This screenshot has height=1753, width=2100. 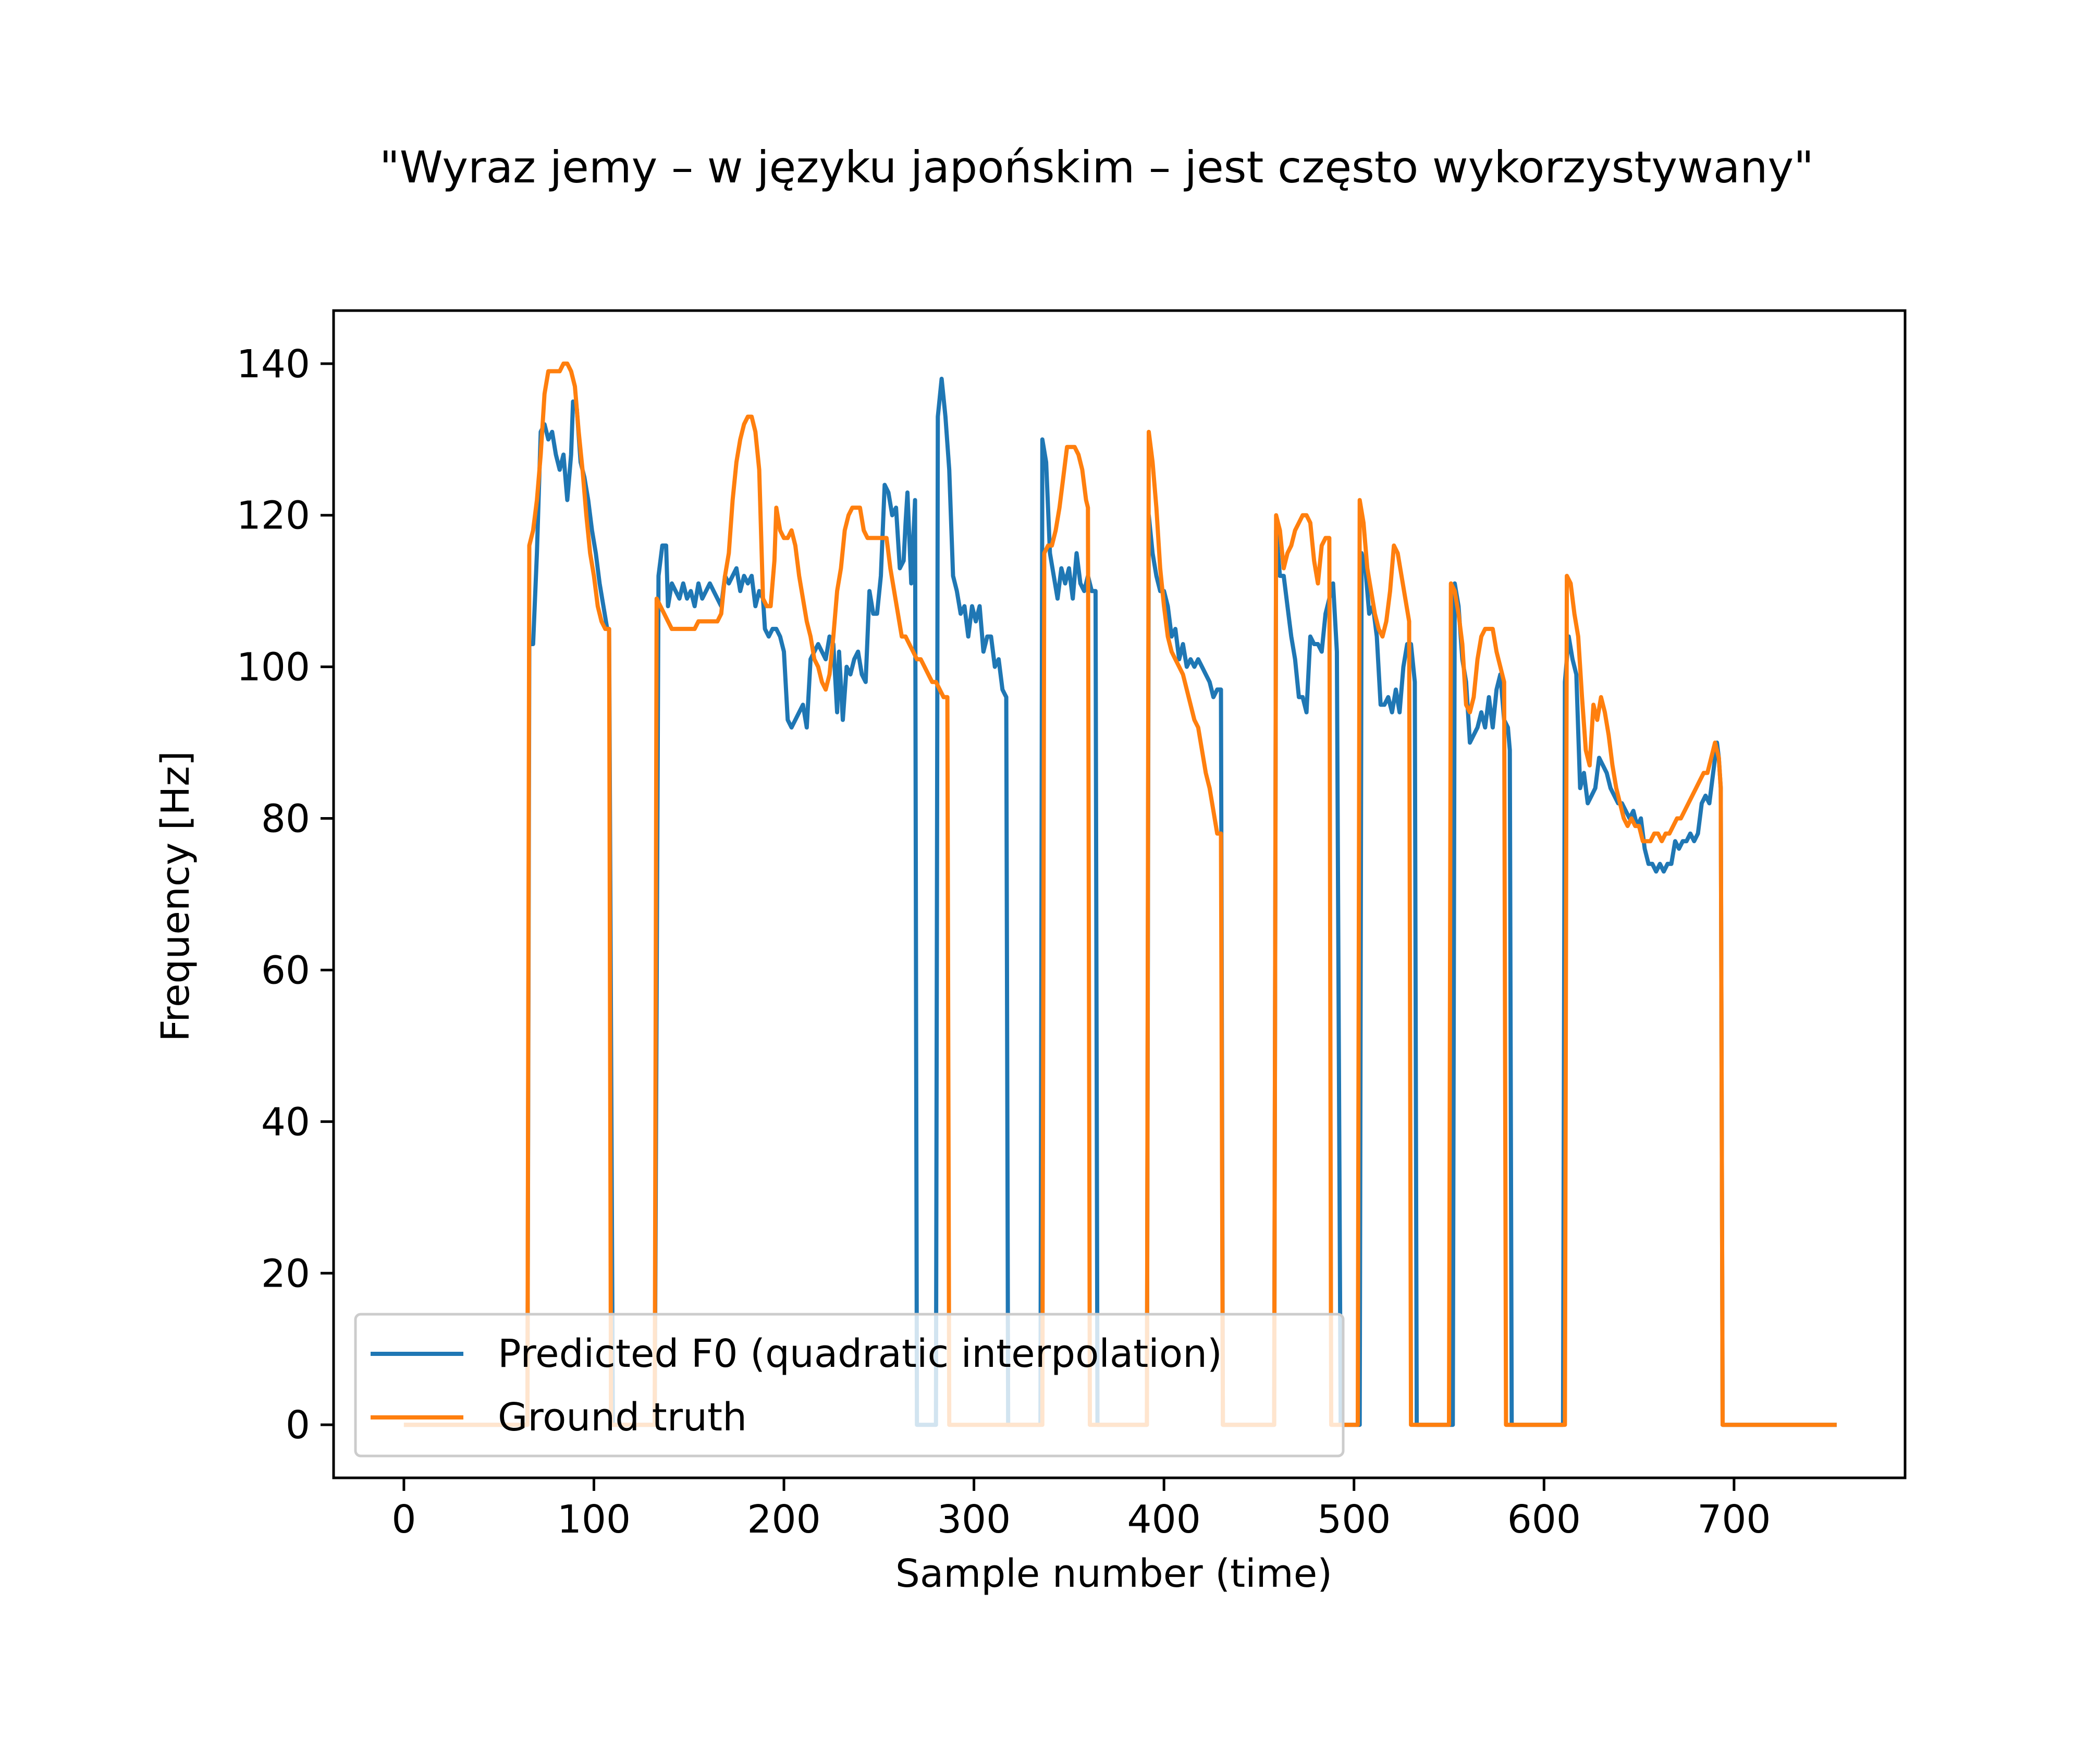 I want to click on legend-label-predicted: Predicted F0 (quadratic interpolation), so click(x=860, y=1353).